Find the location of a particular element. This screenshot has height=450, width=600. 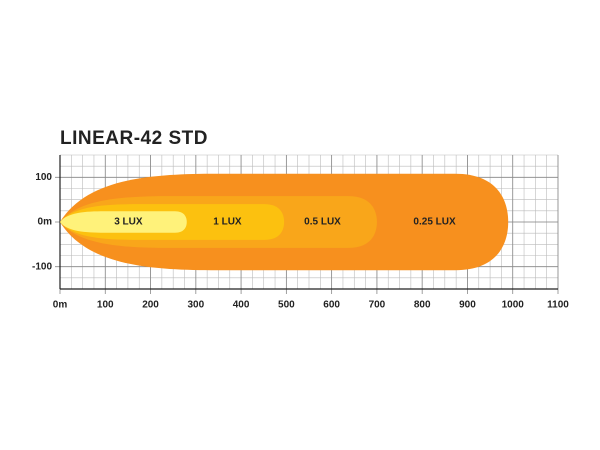

y-tick-label: 100 is located at coordinates (43, 177).